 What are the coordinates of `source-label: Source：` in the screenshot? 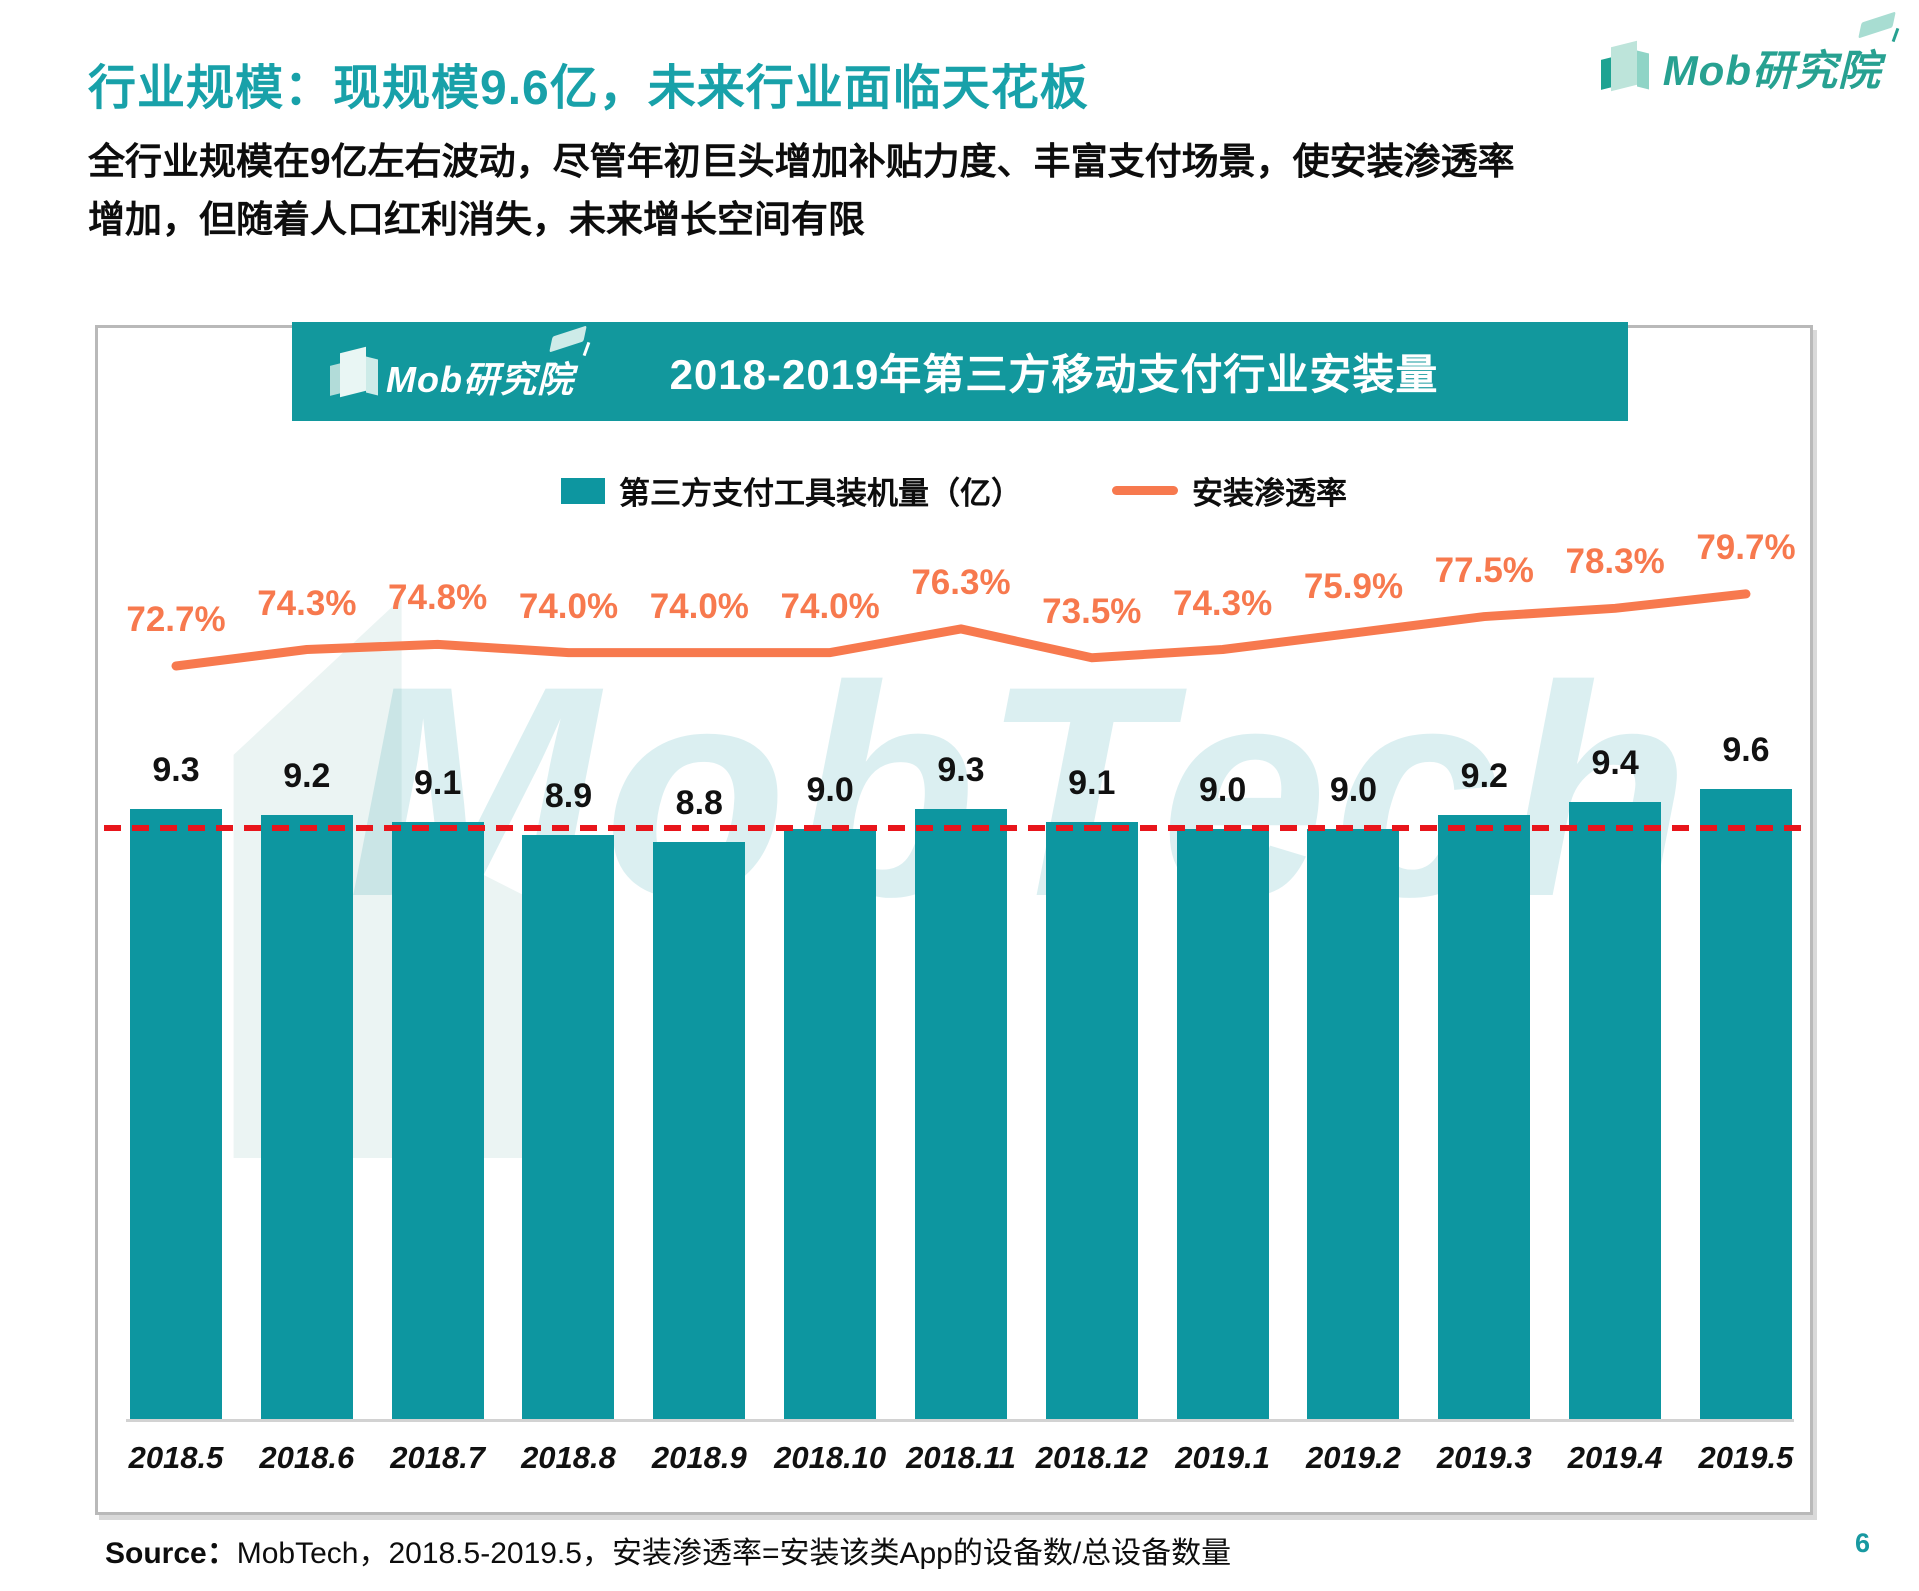 It's located at (171, 1553).